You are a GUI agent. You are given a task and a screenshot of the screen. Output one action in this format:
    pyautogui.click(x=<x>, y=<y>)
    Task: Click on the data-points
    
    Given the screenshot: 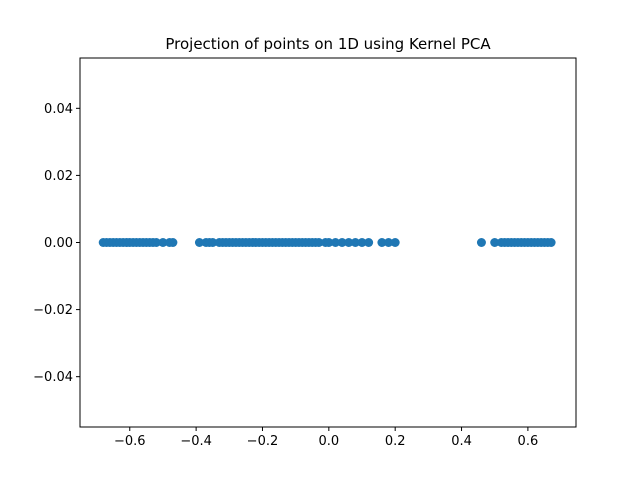 What is the action you would take?
    pyautogui.click(x=327, y=242)
    